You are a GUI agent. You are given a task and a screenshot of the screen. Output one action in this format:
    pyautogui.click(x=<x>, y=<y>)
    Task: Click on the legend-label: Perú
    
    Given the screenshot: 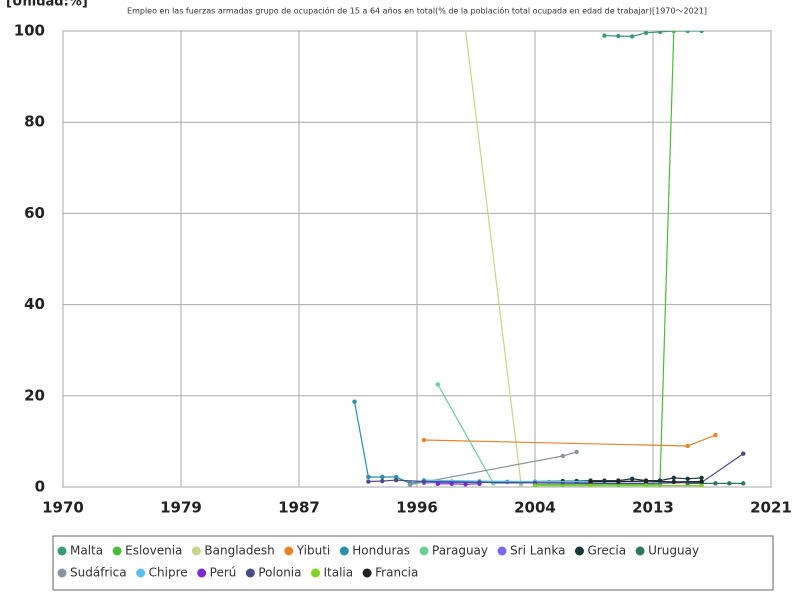 What is the action you would take?
    pyautogui.click(x=223, y=573)
    